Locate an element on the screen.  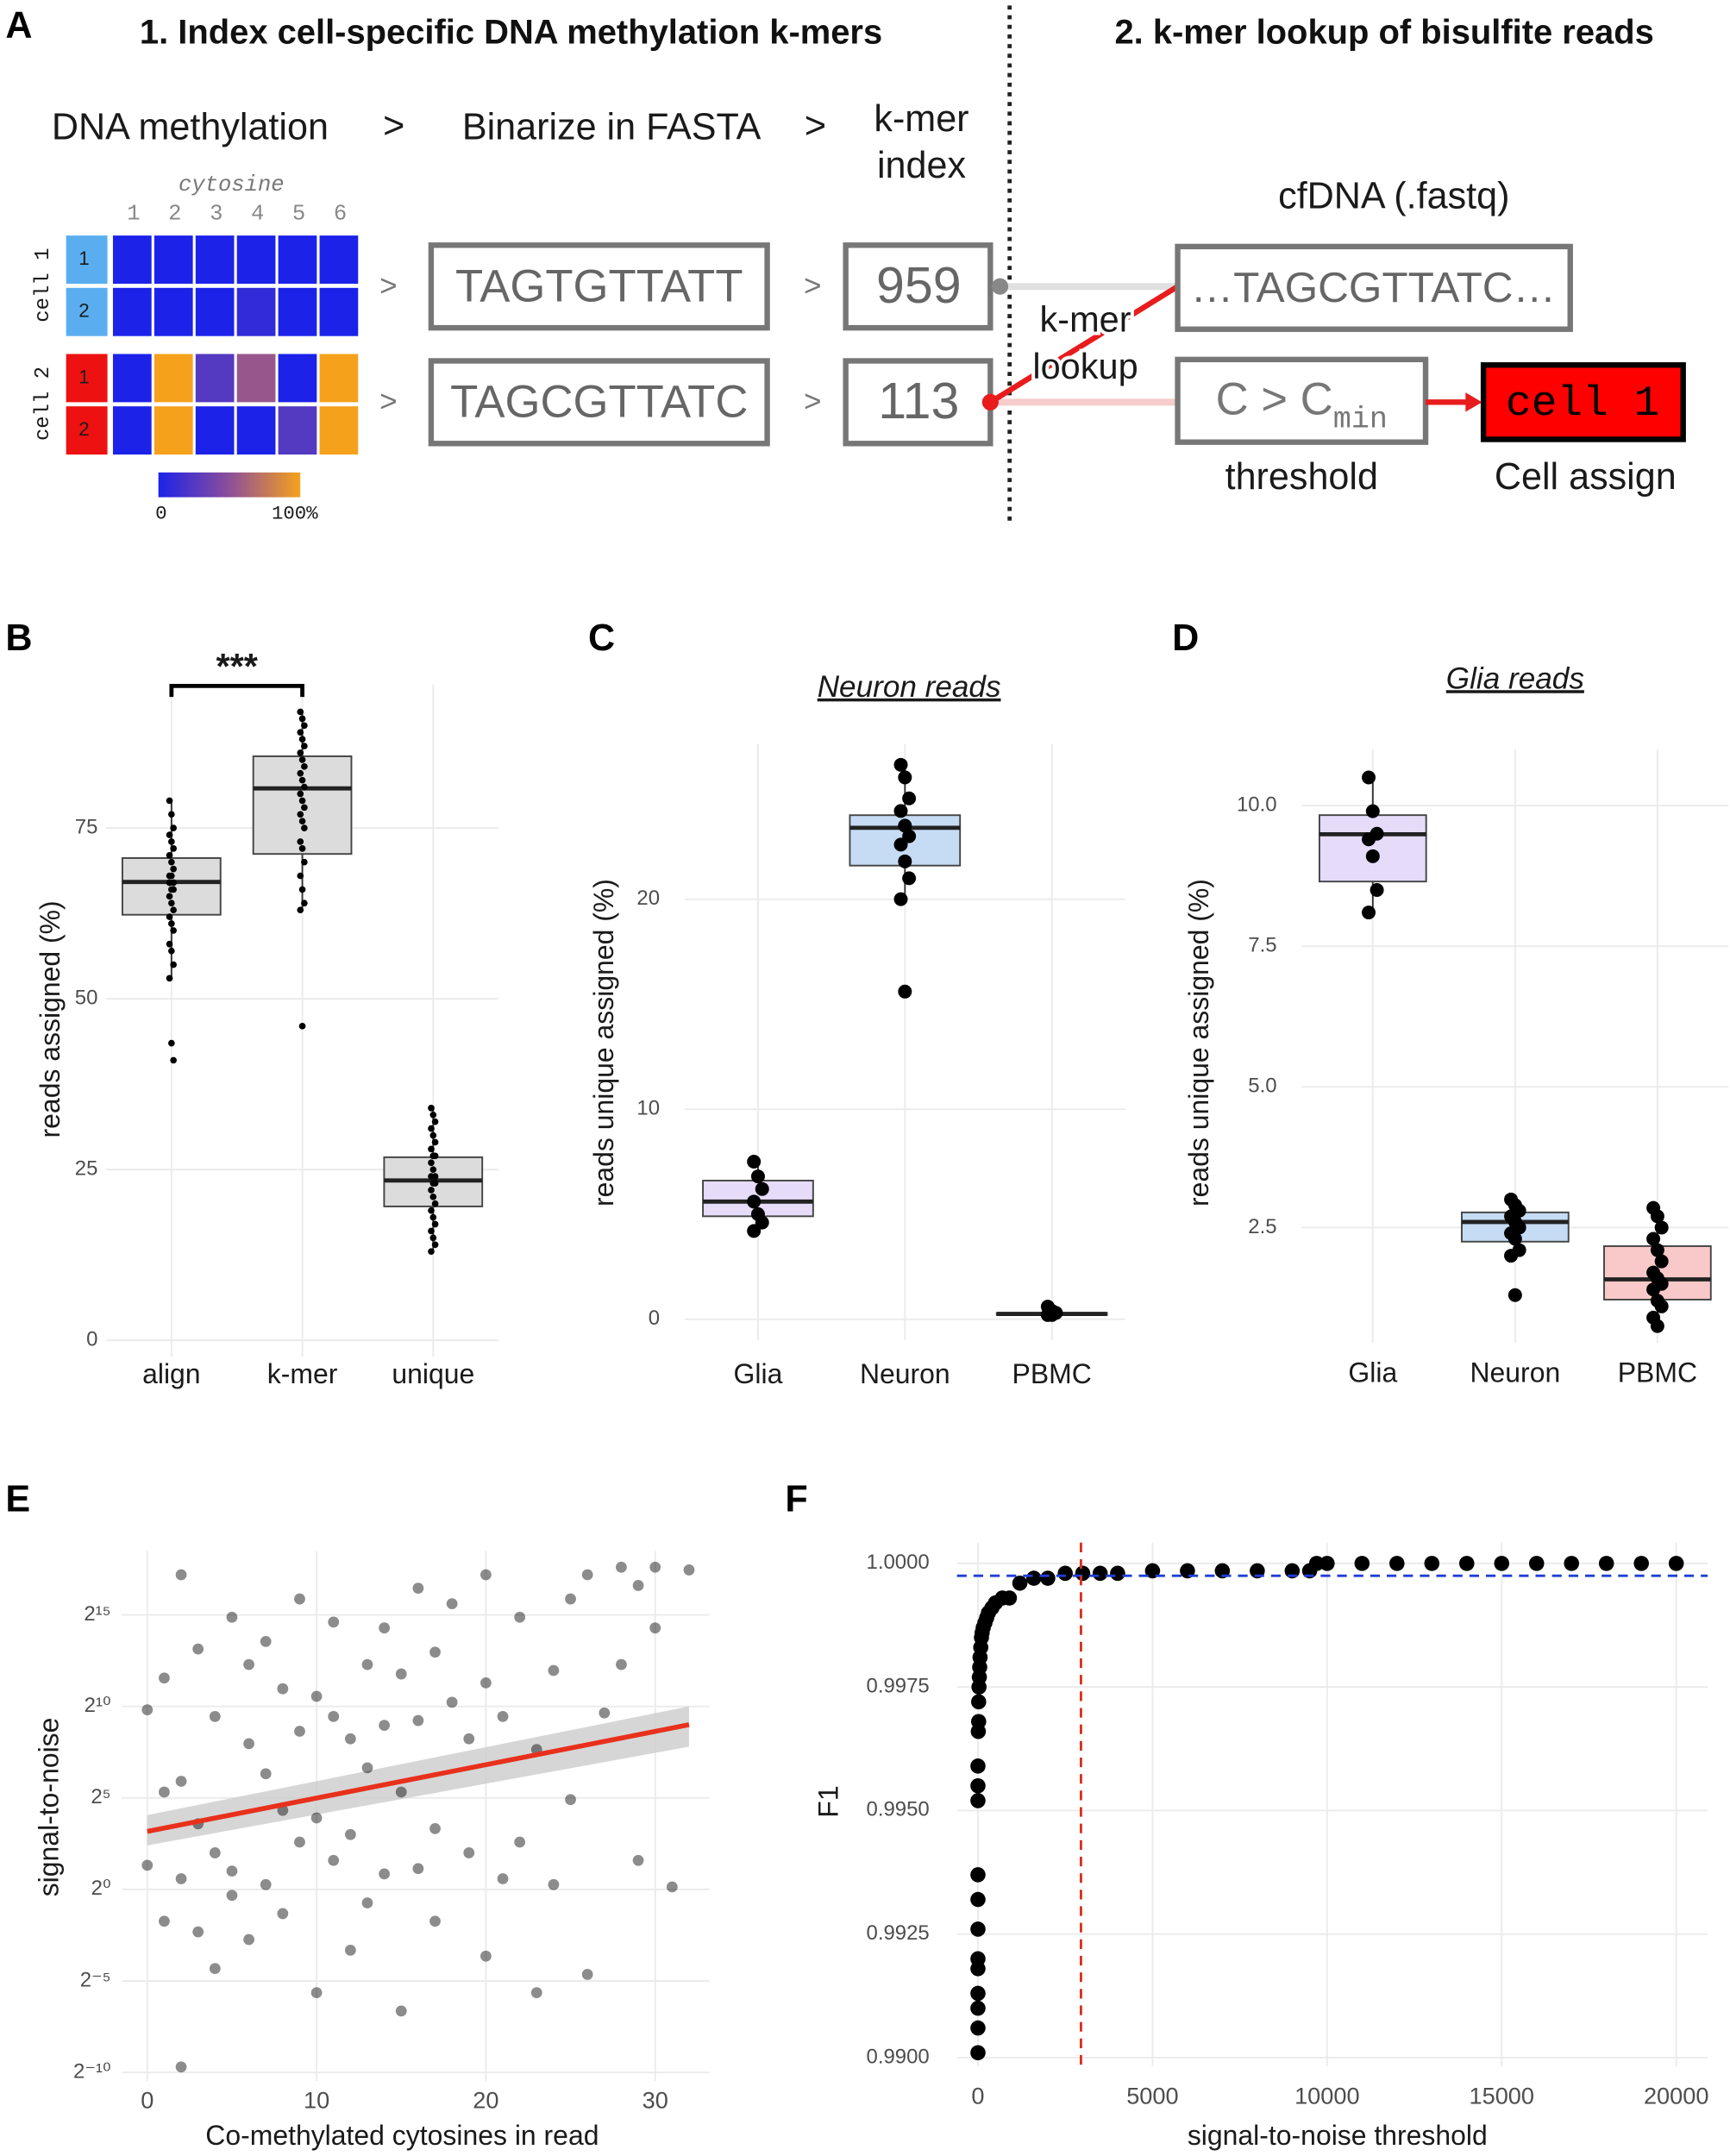
arrow-head is located at coordinates (1473, 402).